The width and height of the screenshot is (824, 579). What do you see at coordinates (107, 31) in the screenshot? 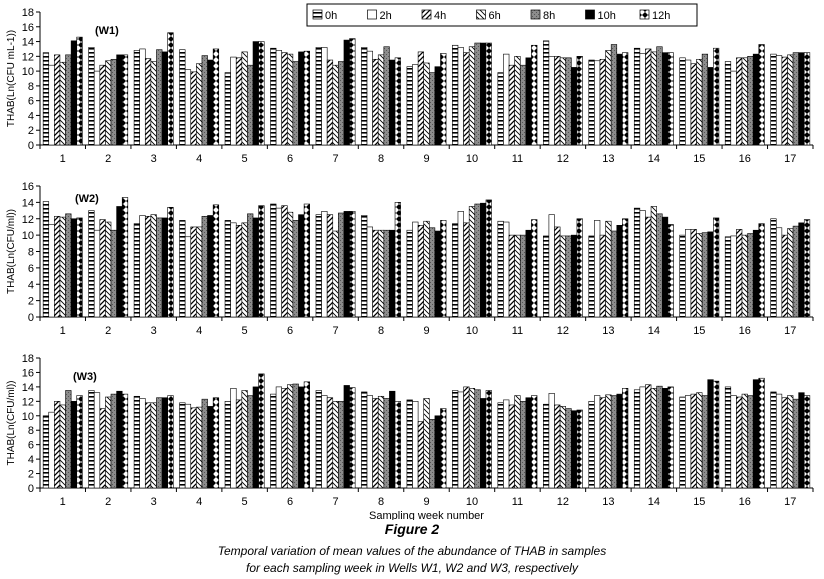
I see `panel-title: (W1)` at bounding box center [107, 31].